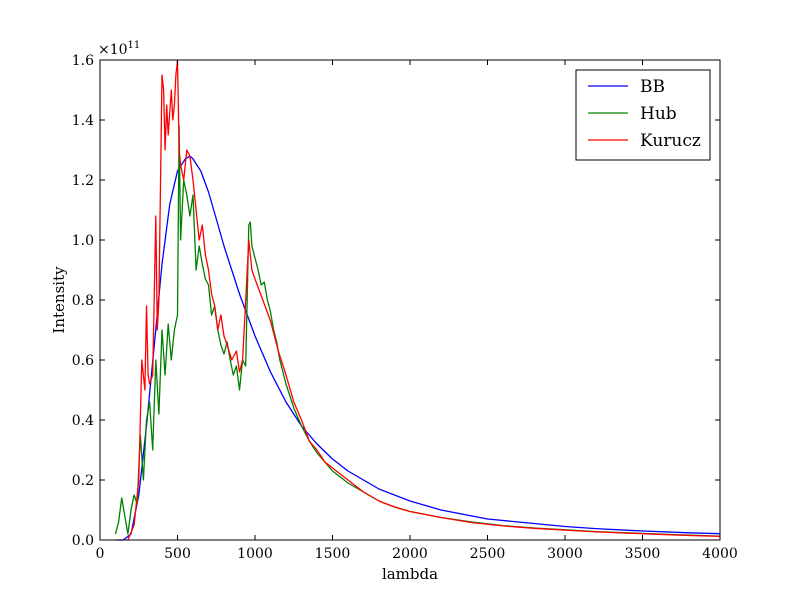  Describe the element at coordinates (83, 121) in the screenshot. I see `y-tick-label: 1.4` at that location.